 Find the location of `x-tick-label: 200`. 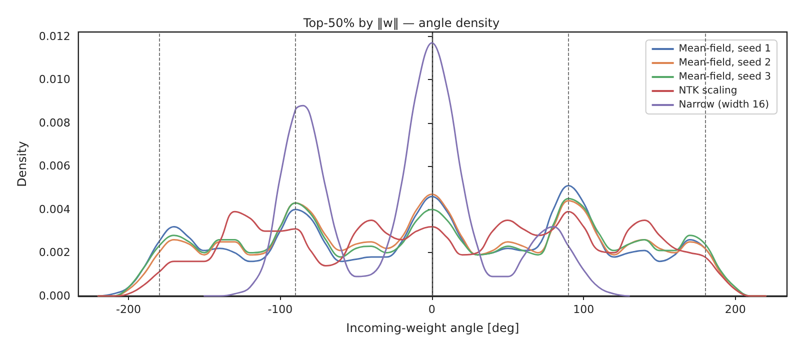

x-tick-label: 200 is located at coordinates (735, 309).